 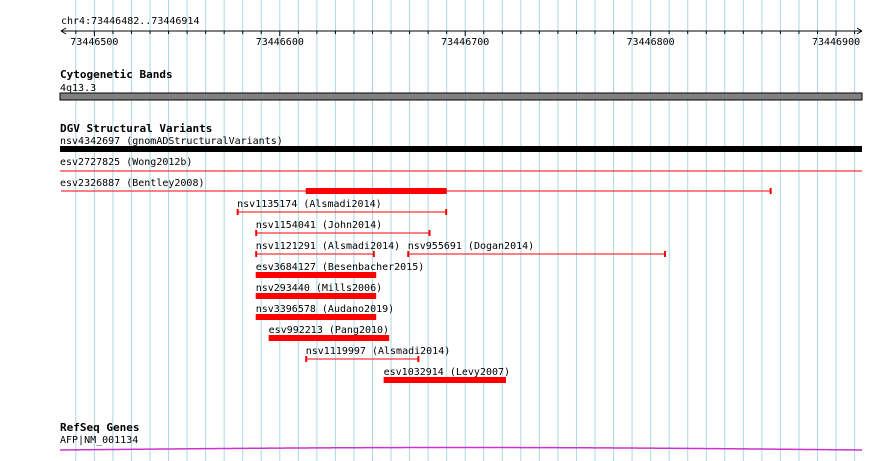 I want to click on cytoband-track-title: Cytogenetic Bands, so click(x=116, y=74).